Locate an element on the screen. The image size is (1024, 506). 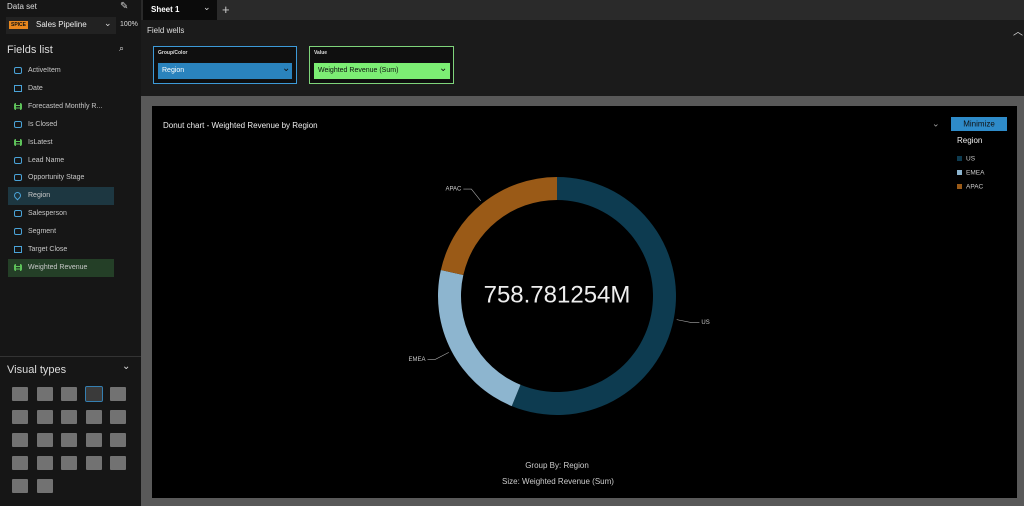
field-name: ActiveItem is located at coordinates (44, 70).